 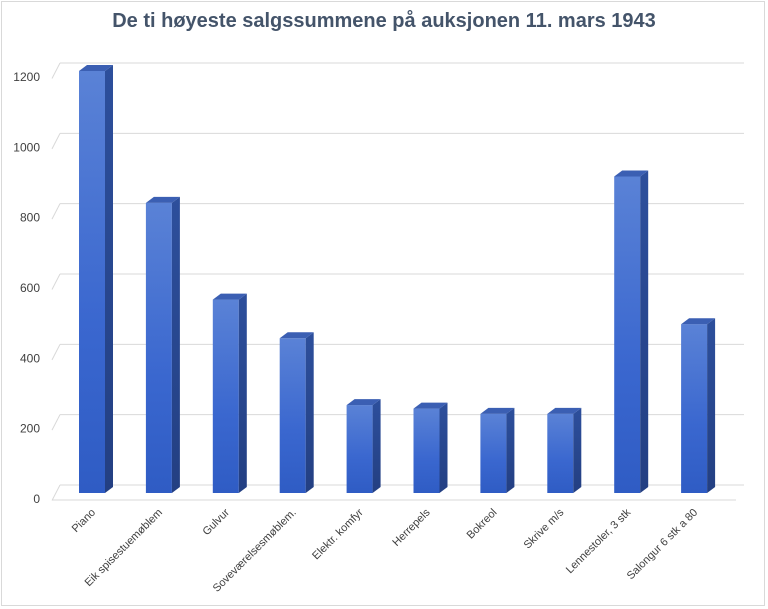 I want to click on x-tick-label: Piano, so click(x=84, y=521).